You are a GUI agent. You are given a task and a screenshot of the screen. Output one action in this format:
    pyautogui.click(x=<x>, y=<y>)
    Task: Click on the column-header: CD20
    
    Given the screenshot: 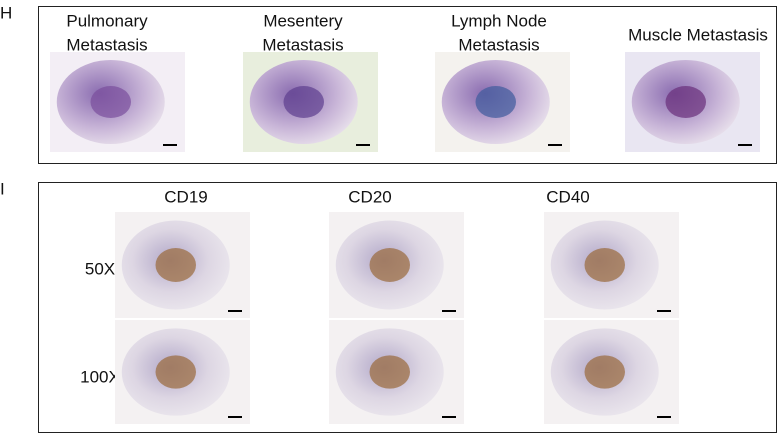 What is the action you would take?
    pyautogui.click(x=369, y=196)
    